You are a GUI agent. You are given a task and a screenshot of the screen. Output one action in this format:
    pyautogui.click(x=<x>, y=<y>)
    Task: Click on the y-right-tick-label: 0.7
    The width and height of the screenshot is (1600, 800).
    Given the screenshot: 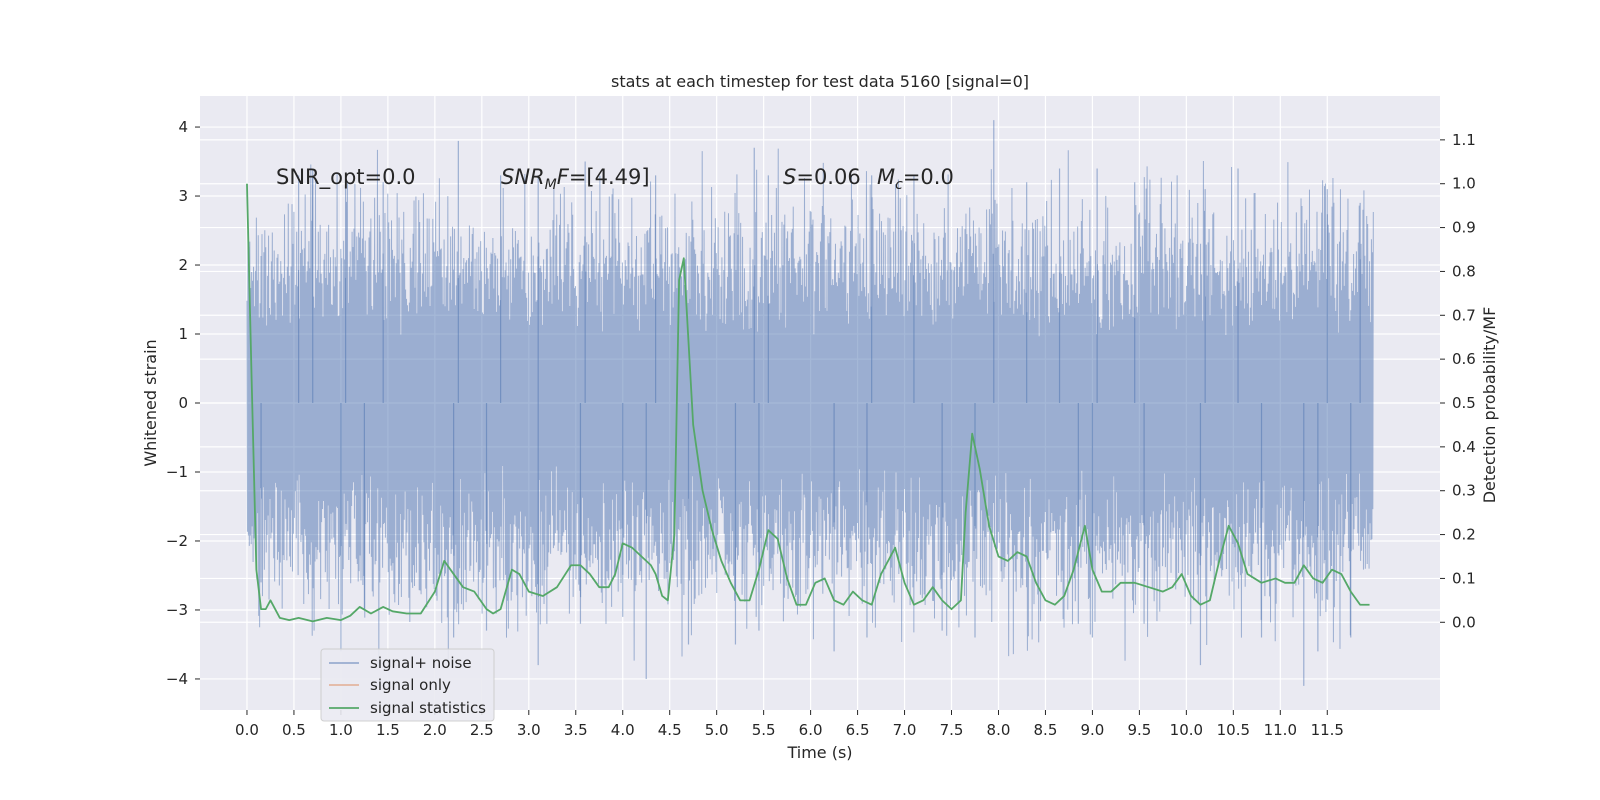 What is the action you would take?
    pyautogui.click(x=1464, y=315)
    